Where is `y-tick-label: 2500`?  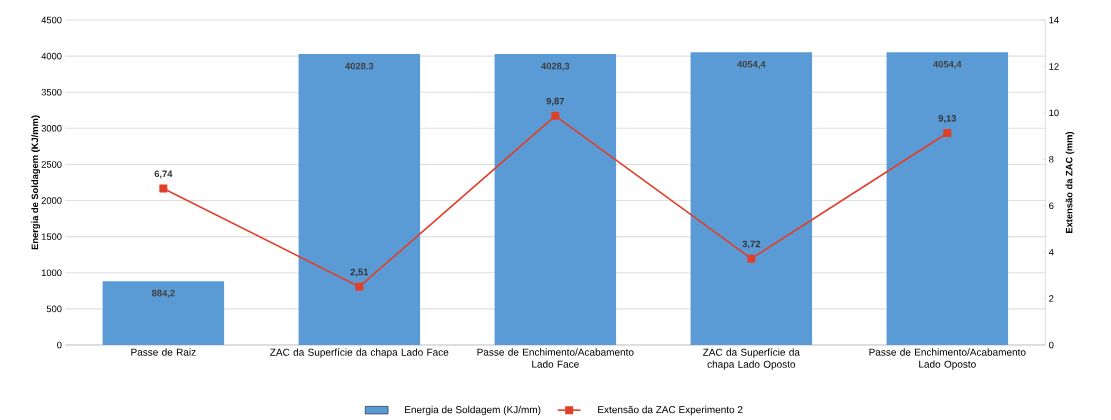 y-tick-label: 2500 is located at coordinates (51, 164).